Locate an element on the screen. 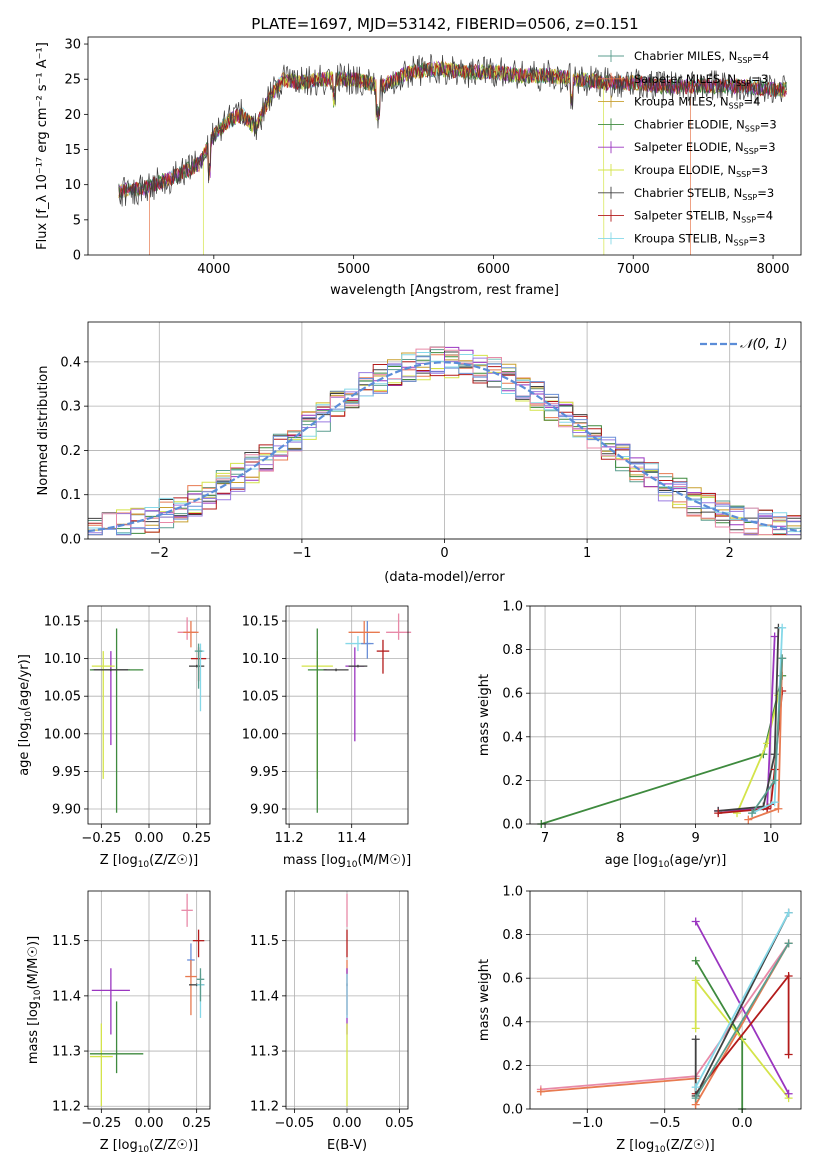 Image resolution: width=819 pixels, height=1170 pixels. y-tick-label: 0.0 is located at coordinates (512, 825).